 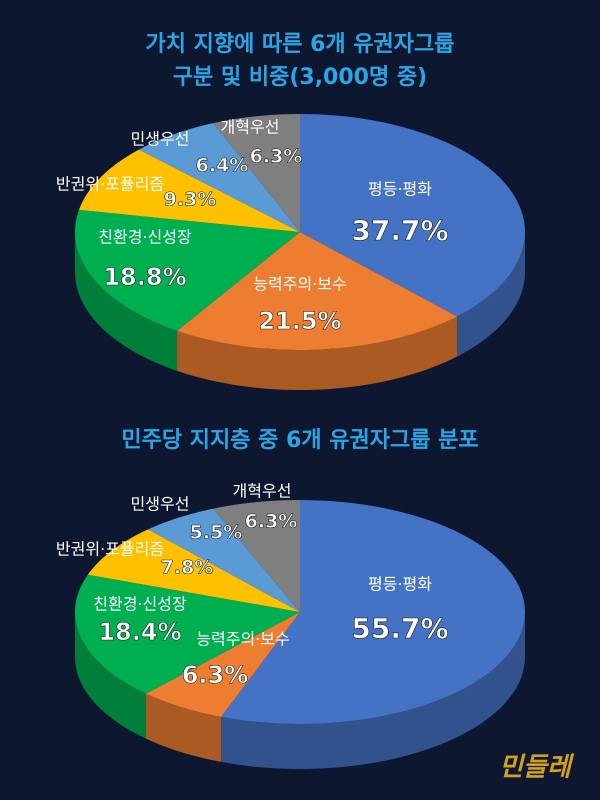 I want to click on slice-value: 21.5%, so click(x=299, y=321).